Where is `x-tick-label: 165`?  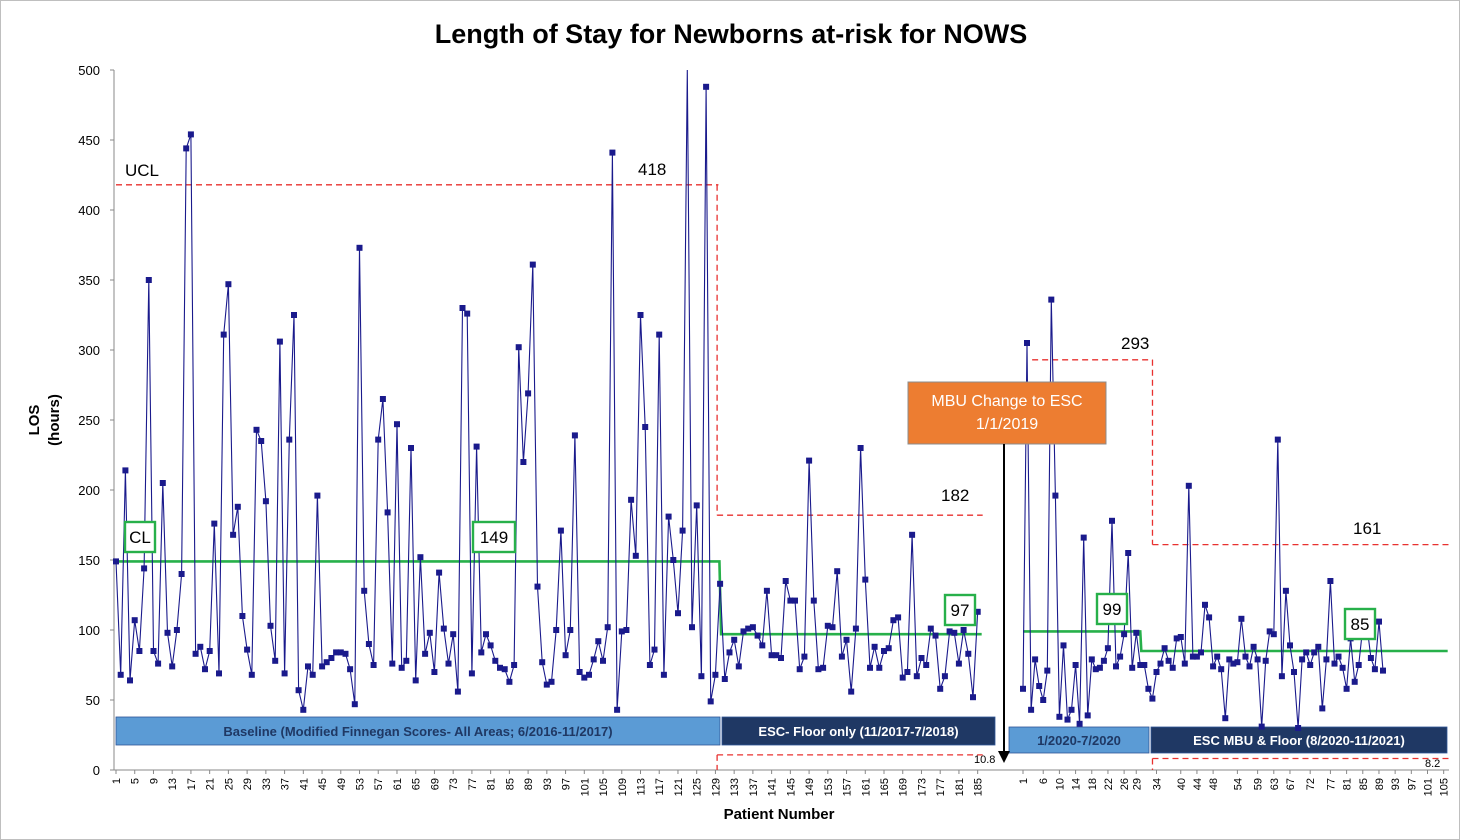
x-tick-label: 165 is located at coordinates (885, 787).